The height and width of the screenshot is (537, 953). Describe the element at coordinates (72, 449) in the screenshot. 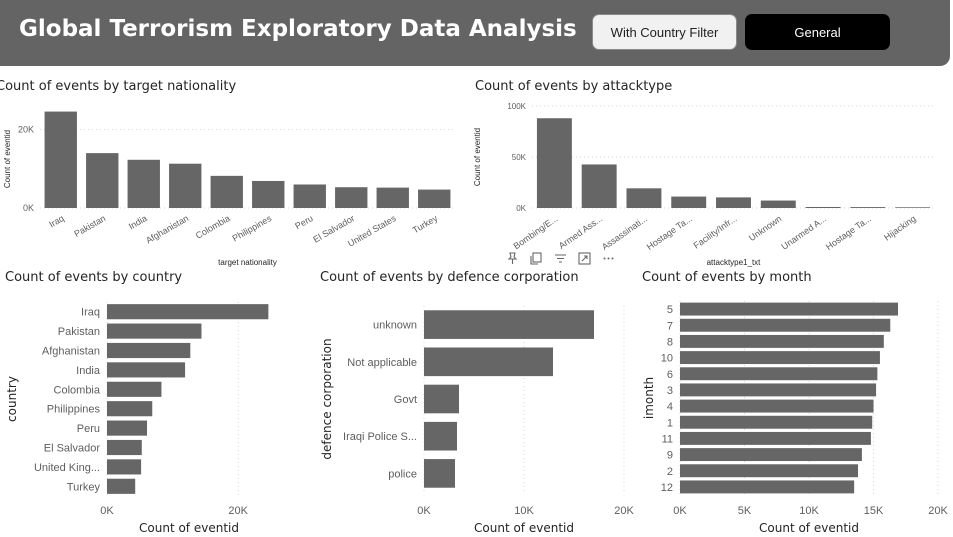

I see `country-y-tick-label: El Salvador` at that location.